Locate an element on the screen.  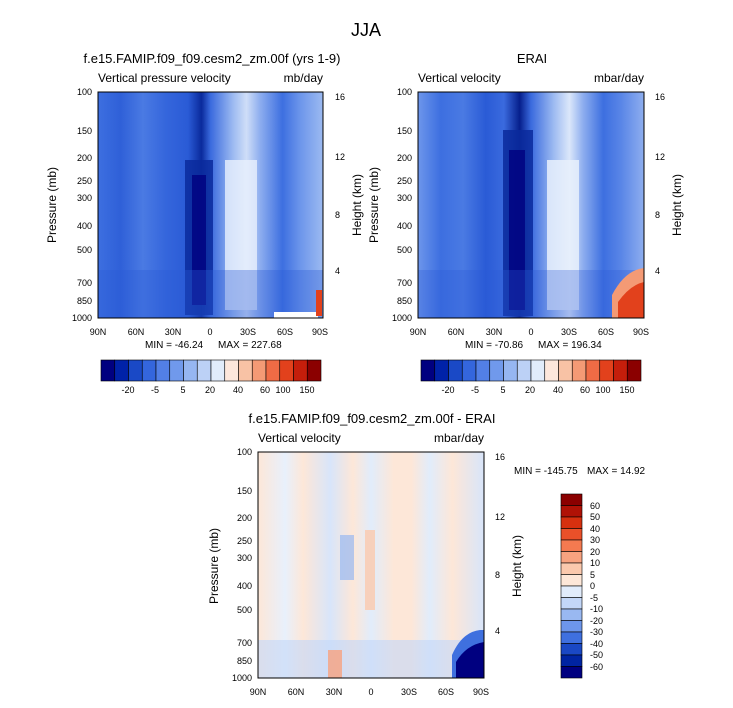
colorbar-label: -10 is located at coordinates (596, 609).